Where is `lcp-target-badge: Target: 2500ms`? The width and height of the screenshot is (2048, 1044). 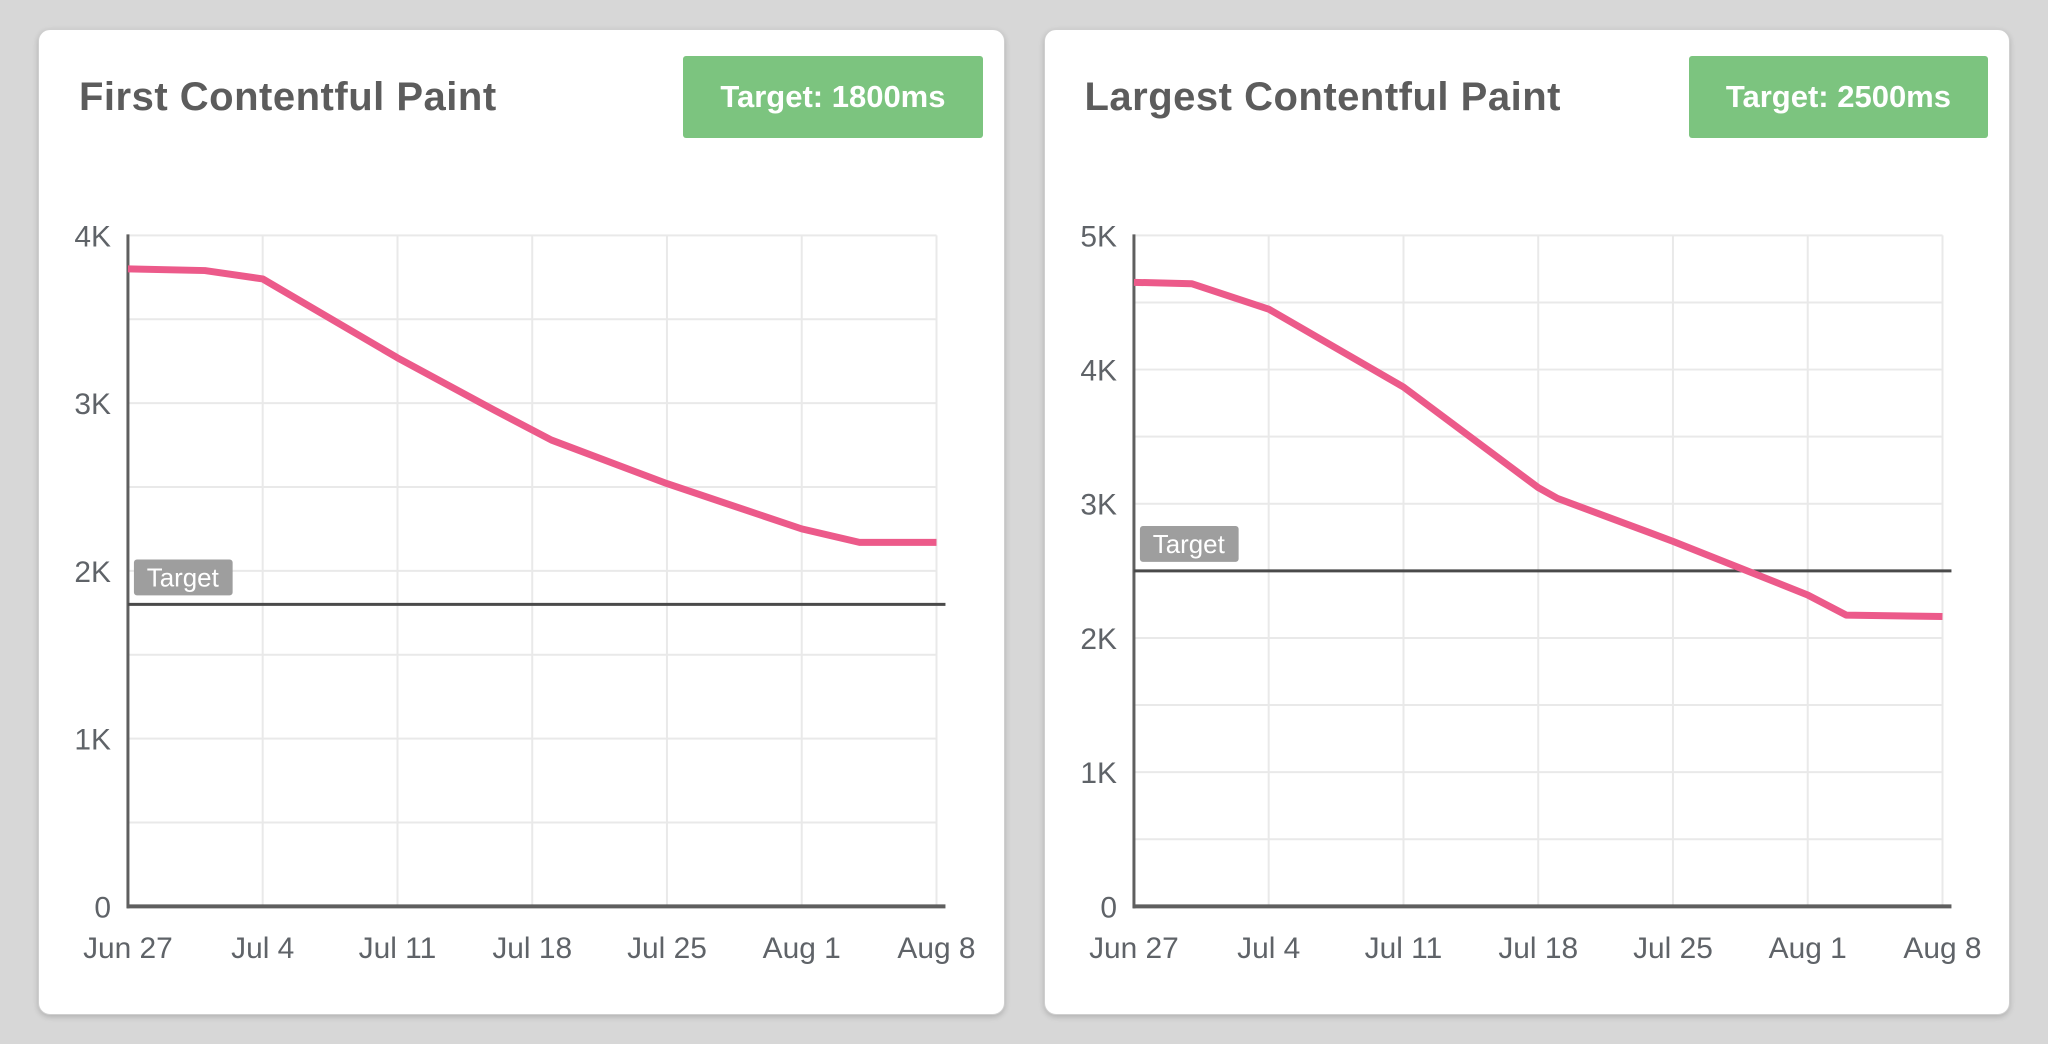 lcp-target-badge: Target: 2500ms is located at coordinates (1838, 97).